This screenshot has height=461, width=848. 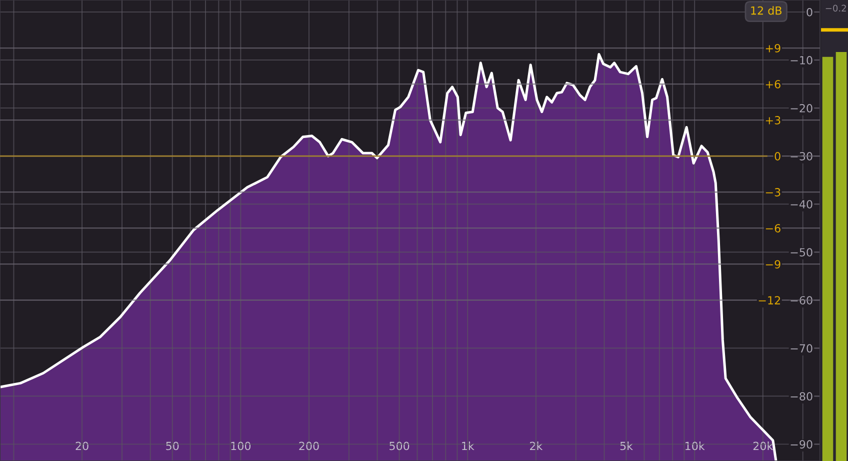 I want to click on x-tick-label: 50, so click(x=172, y=446).